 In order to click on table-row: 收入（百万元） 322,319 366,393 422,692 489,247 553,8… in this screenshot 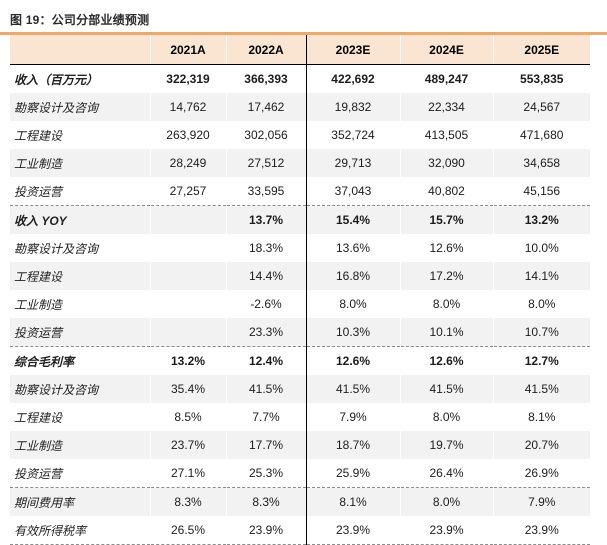, I will do `click(300, 78)`.